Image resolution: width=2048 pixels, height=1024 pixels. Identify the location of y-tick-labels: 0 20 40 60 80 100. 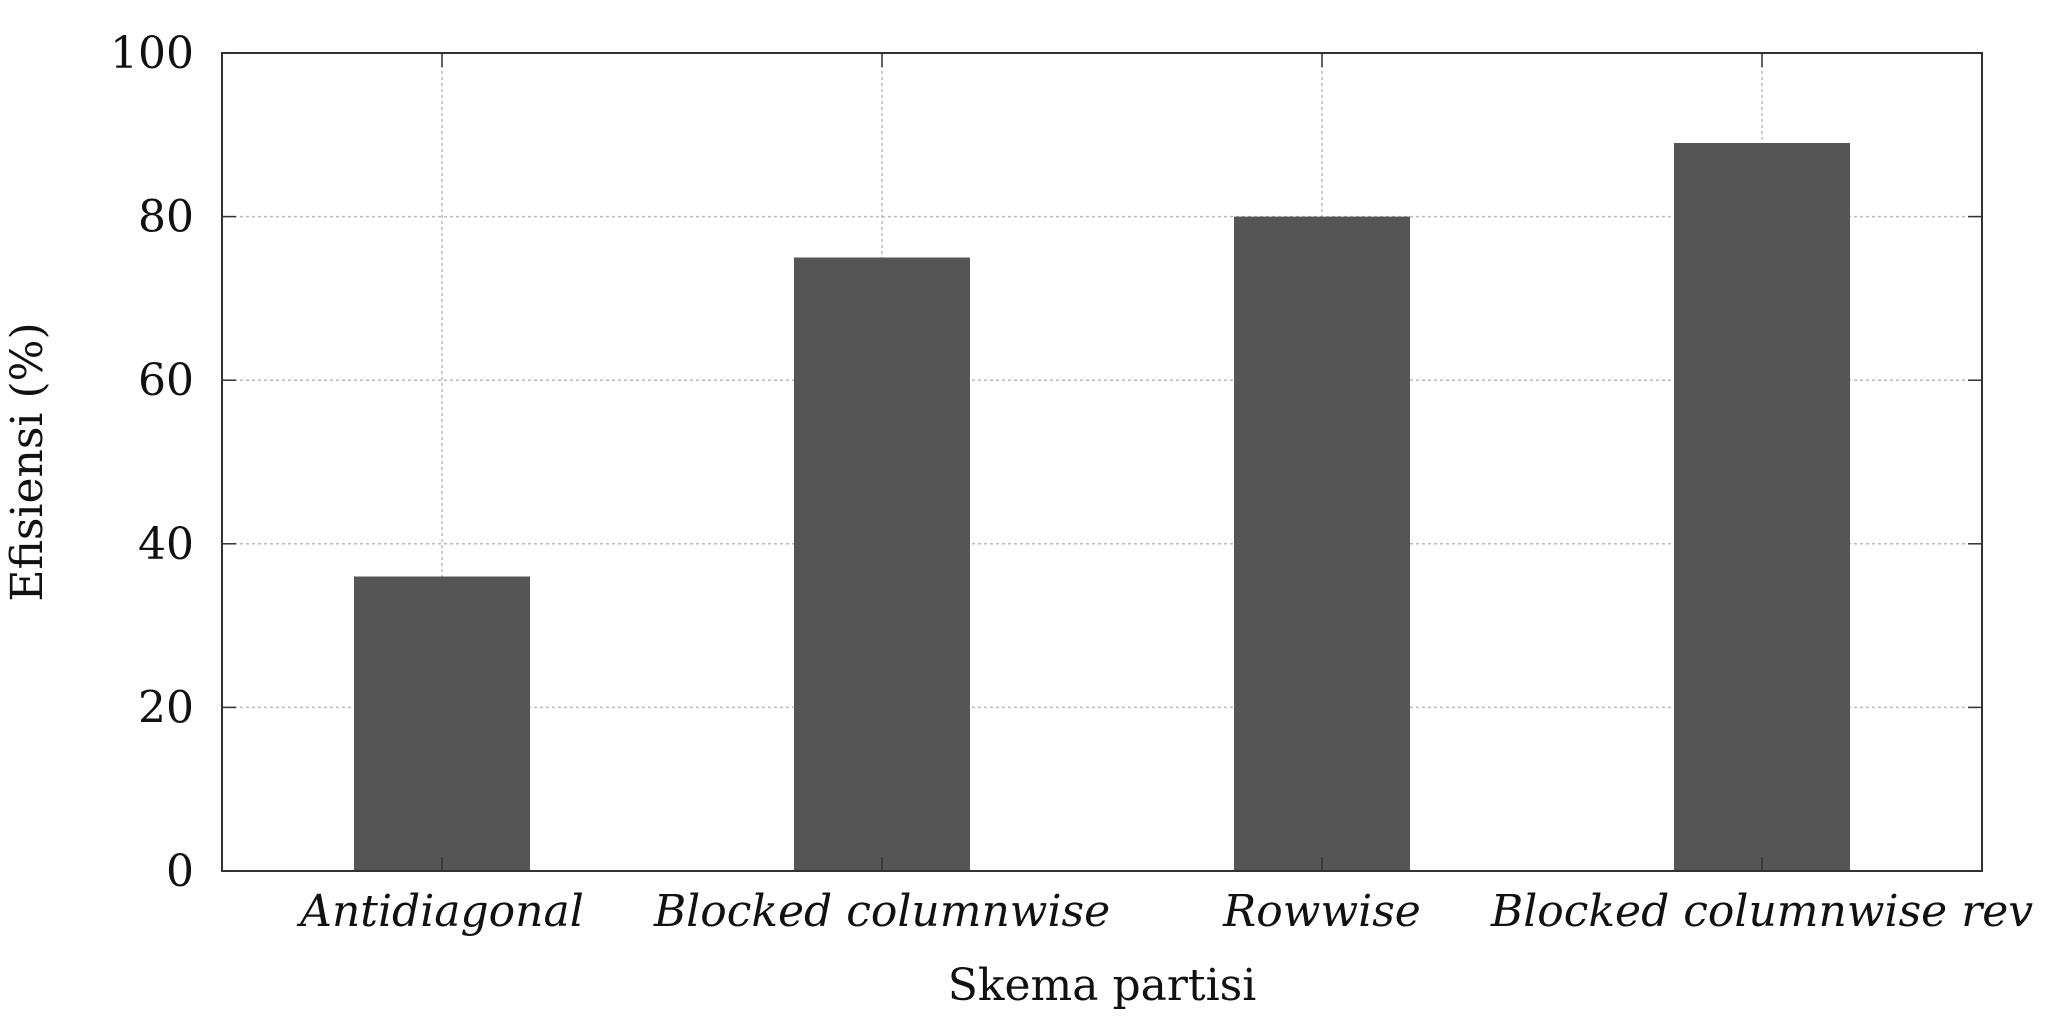
(152, 462).